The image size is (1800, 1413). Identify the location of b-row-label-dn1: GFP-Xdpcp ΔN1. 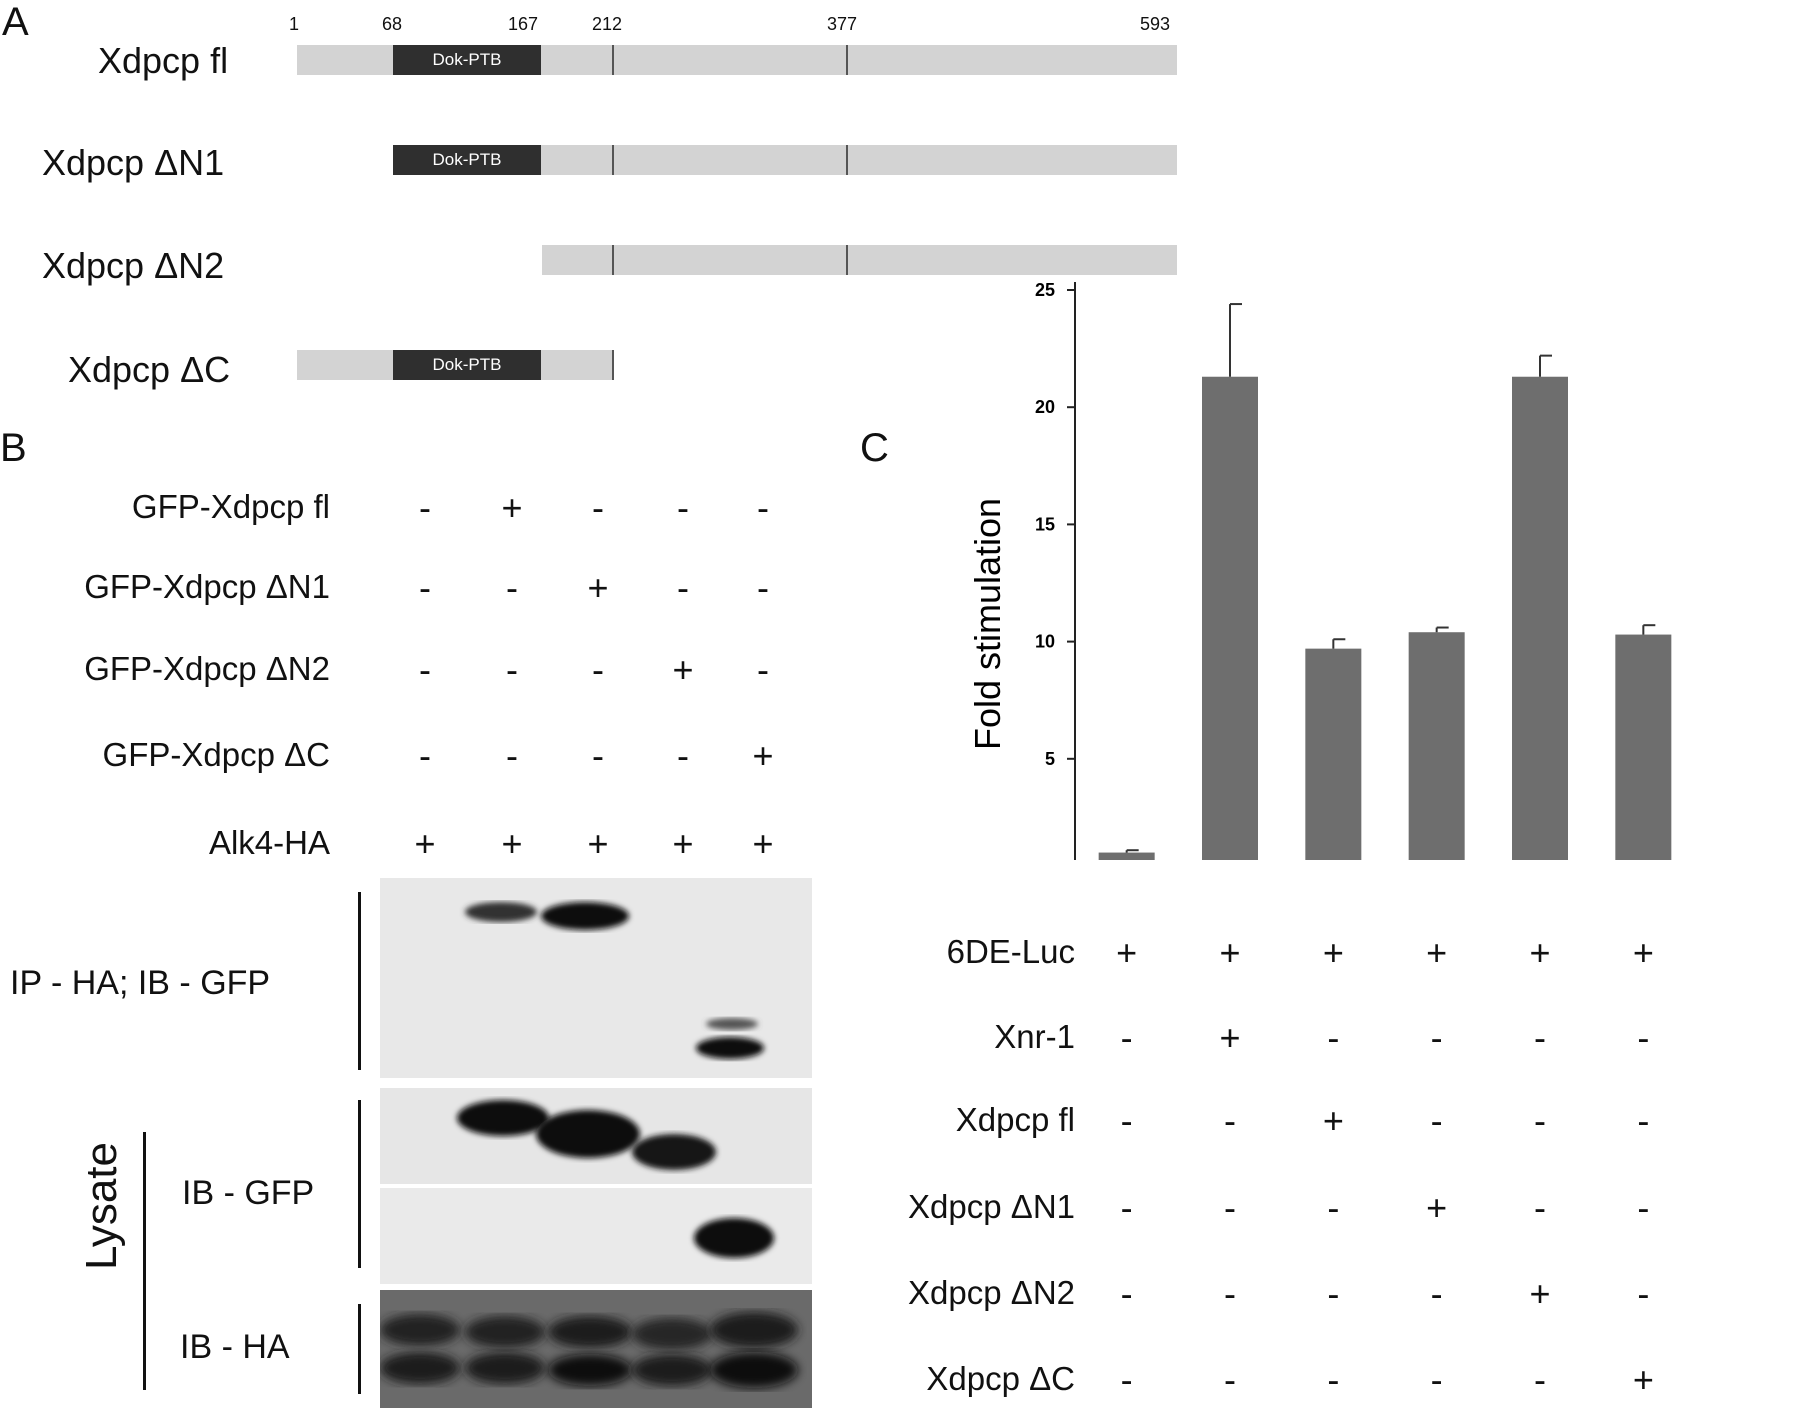
(207, 586).